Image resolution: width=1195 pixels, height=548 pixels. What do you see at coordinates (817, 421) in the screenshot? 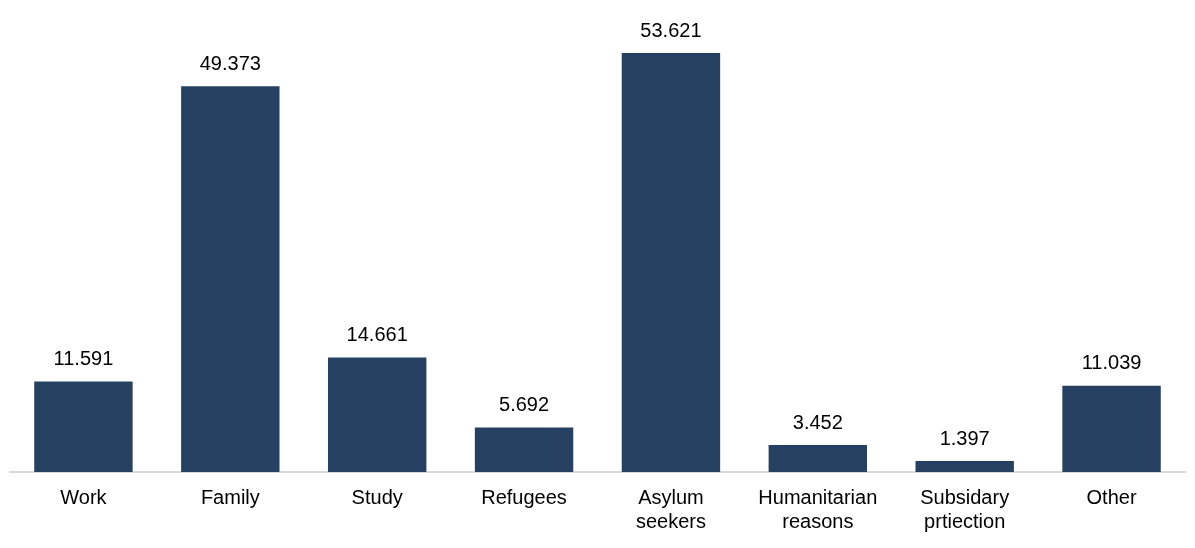
I see `data-label: 3.452` at bounding box center [817, 421].